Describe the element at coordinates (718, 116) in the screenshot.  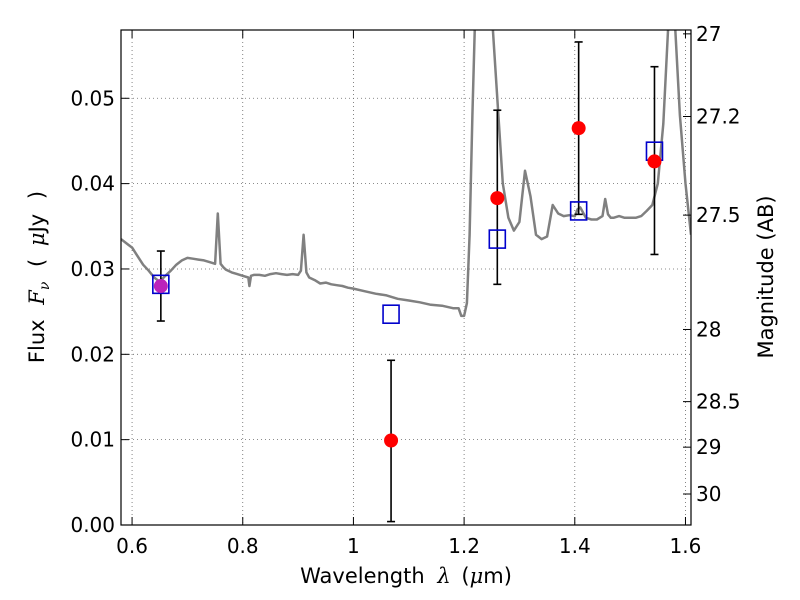
I see `y2-tick-label: 27.2` at that location.